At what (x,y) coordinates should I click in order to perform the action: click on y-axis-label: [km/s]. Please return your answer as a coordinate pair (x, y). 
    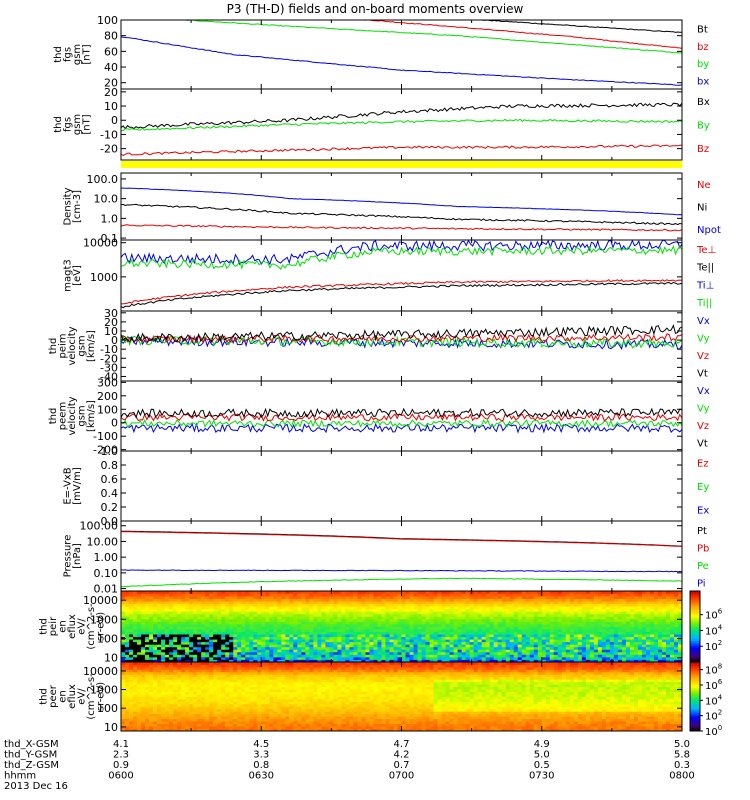
    Looking at the image, I should click on (91, 346).